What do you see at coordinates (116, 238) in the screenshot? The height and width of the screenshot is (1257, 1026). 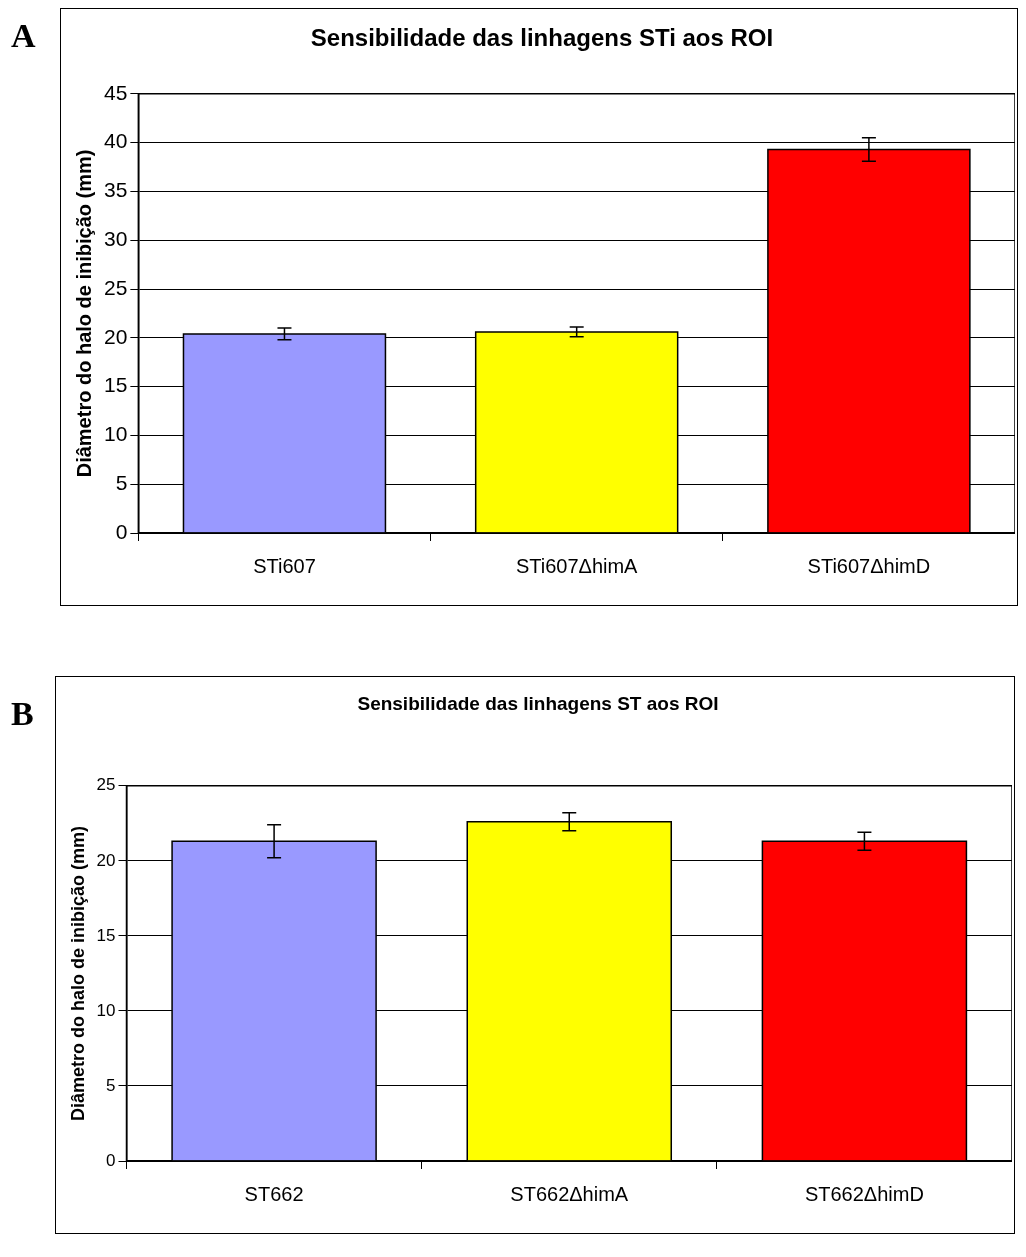 I see `y-tick-label: 30` at bounding box center [116, 238].